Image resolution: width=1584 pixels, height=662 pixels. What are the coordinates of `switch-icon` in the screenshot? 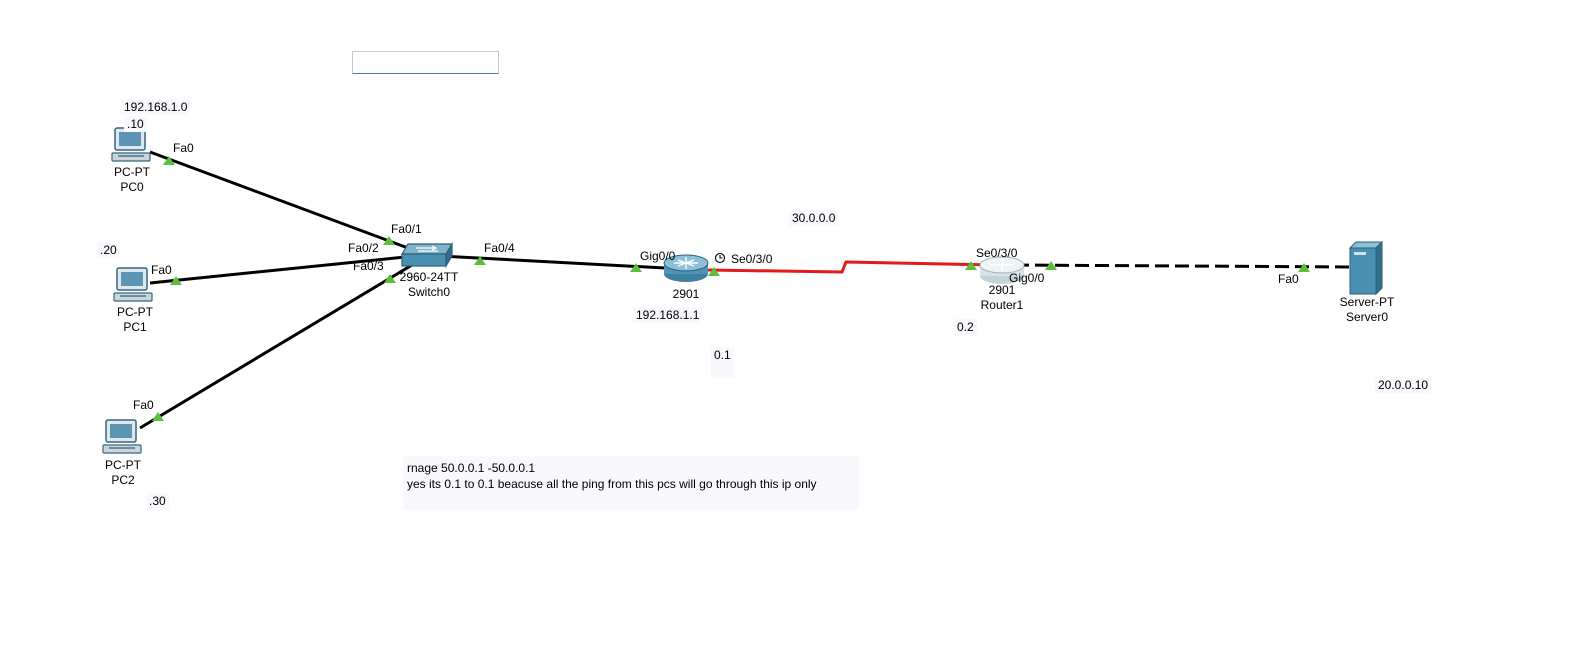 It's located at (427, 255).